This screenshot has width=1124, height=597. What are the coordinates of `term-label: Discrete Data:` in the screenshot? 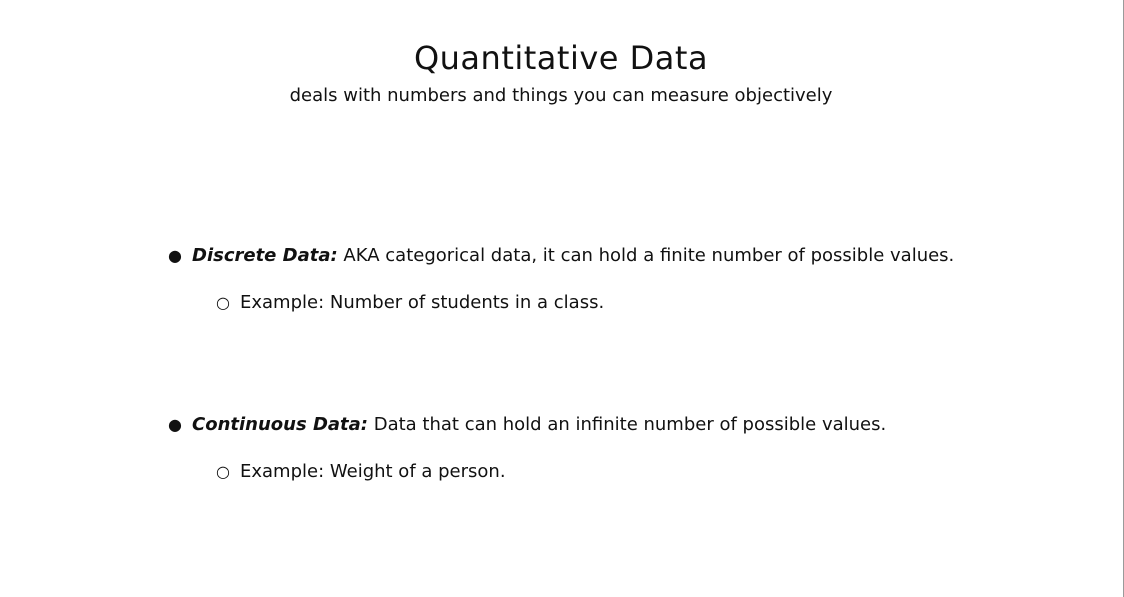 It's located at (265, 255).